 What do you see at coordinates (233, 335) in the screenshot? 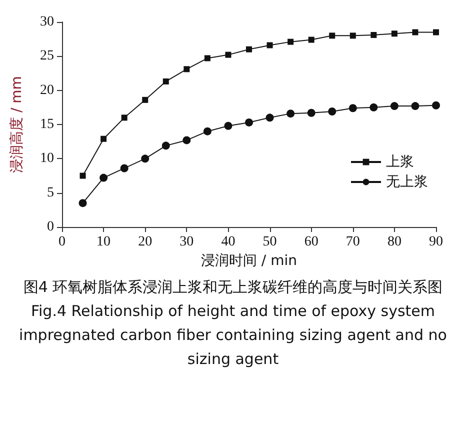
I see `caption: Fig.4 Relationship of height and time of epoxy system impregnated carbon fiber containing sizing agent and no sizing agent` at bounding box center [233, 335].